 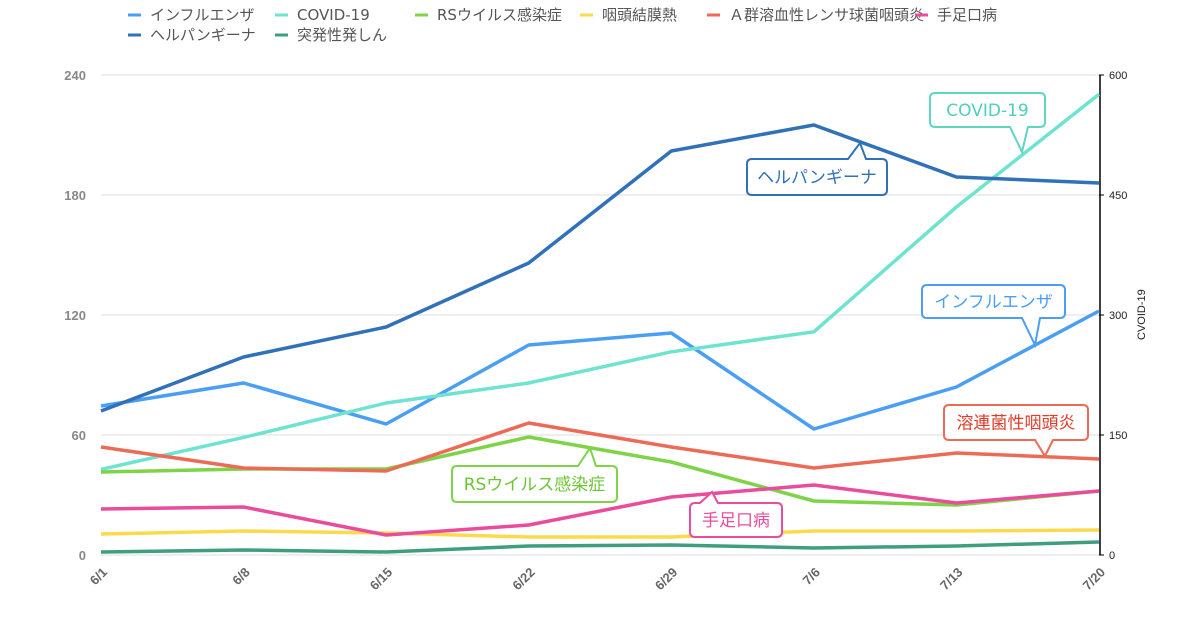 What do you see at coordinates (736, 521) in the screenshot?
I see `callout-label: 手足口病` at bounding box center [736, 521].